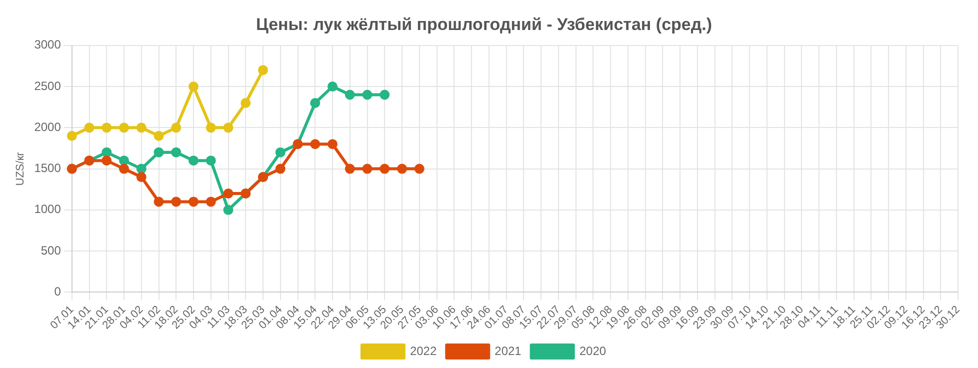 The width and height of the screenshot is (978, 368). Describe the element at coordinates (484, 24) in the screenshot. I see `chart-title: Цены: лук жёлтый прошлогодний - Узбекистан (сред.)` at that location.